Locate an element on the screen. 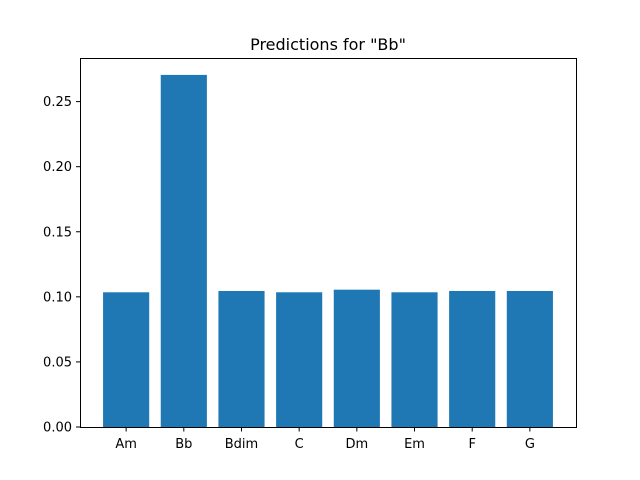 The height and width of the screenshot is (480, 640). y-tick-label: 0.15 is located at coordinates (57, 232).